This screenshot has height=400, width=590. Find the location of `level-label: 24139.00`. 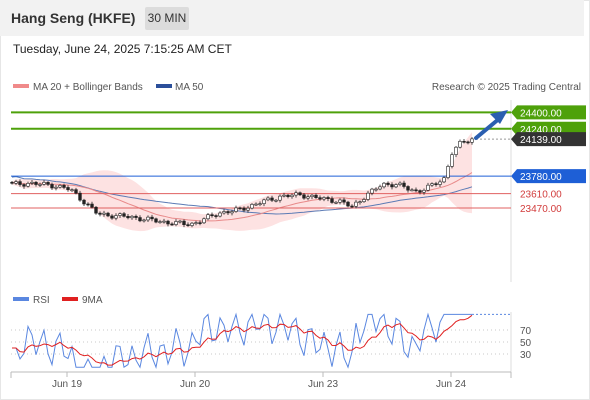

level-label: 24139.00 is located at coordinates (541, 140).